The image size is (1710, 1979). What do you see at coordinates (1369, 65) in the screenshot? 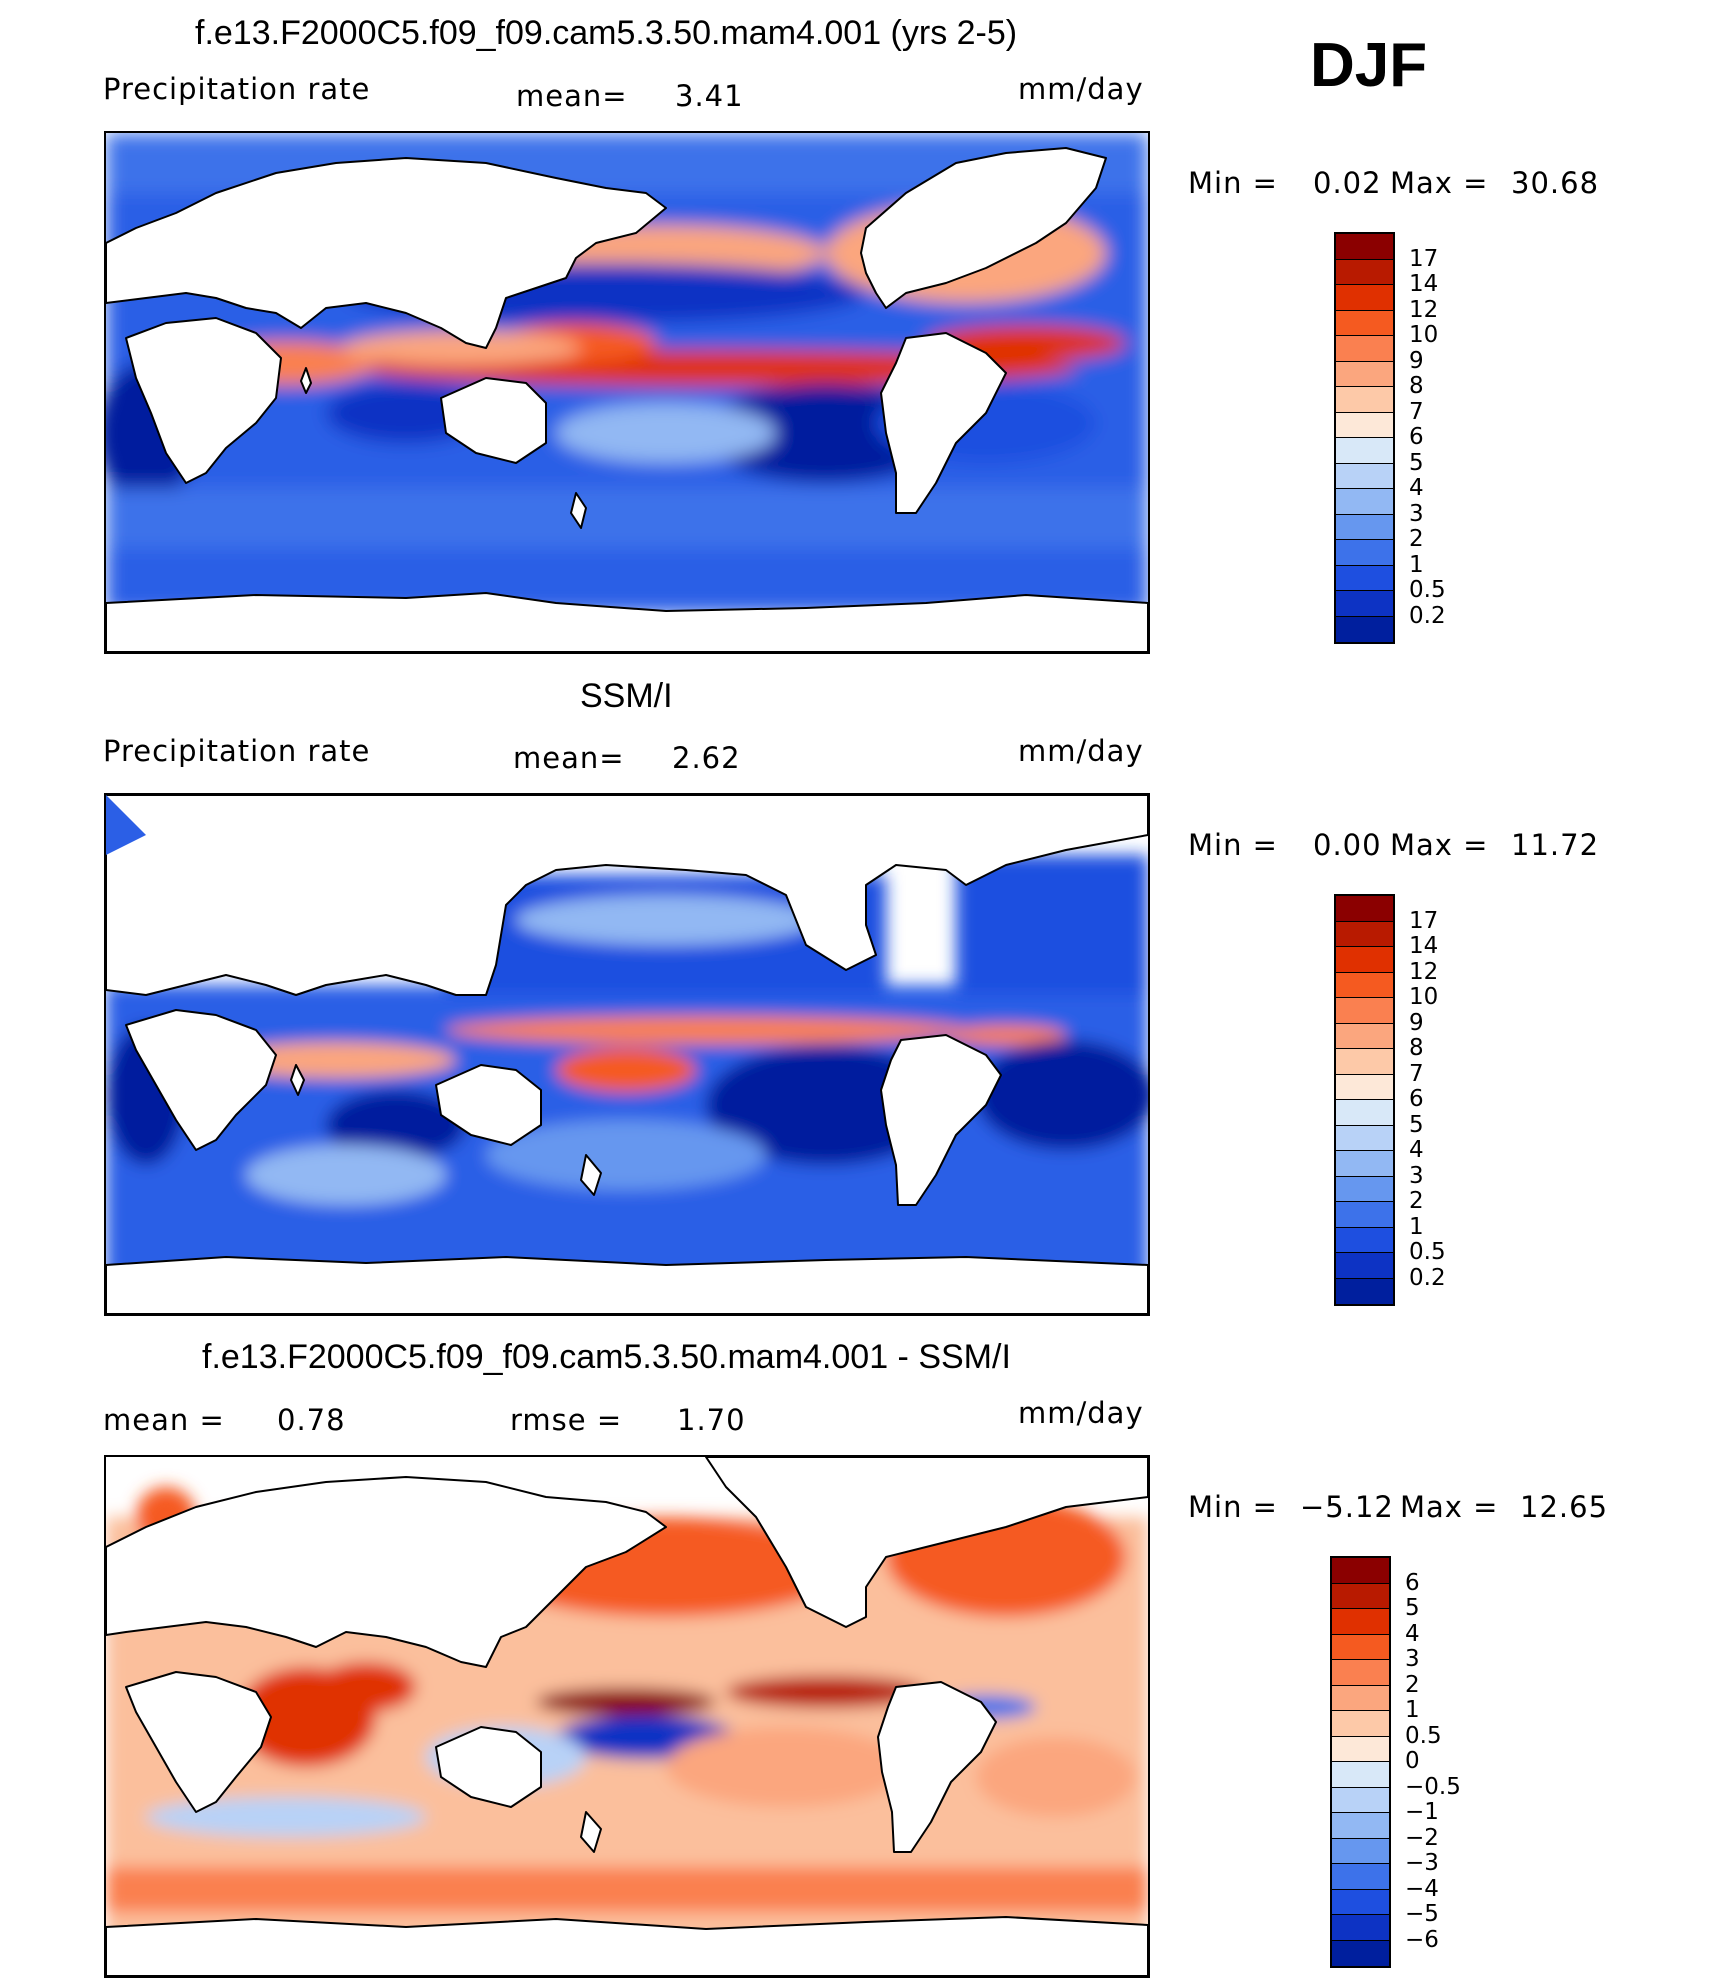
I see `season-label: DJF` at bounding box center [1369, 65].